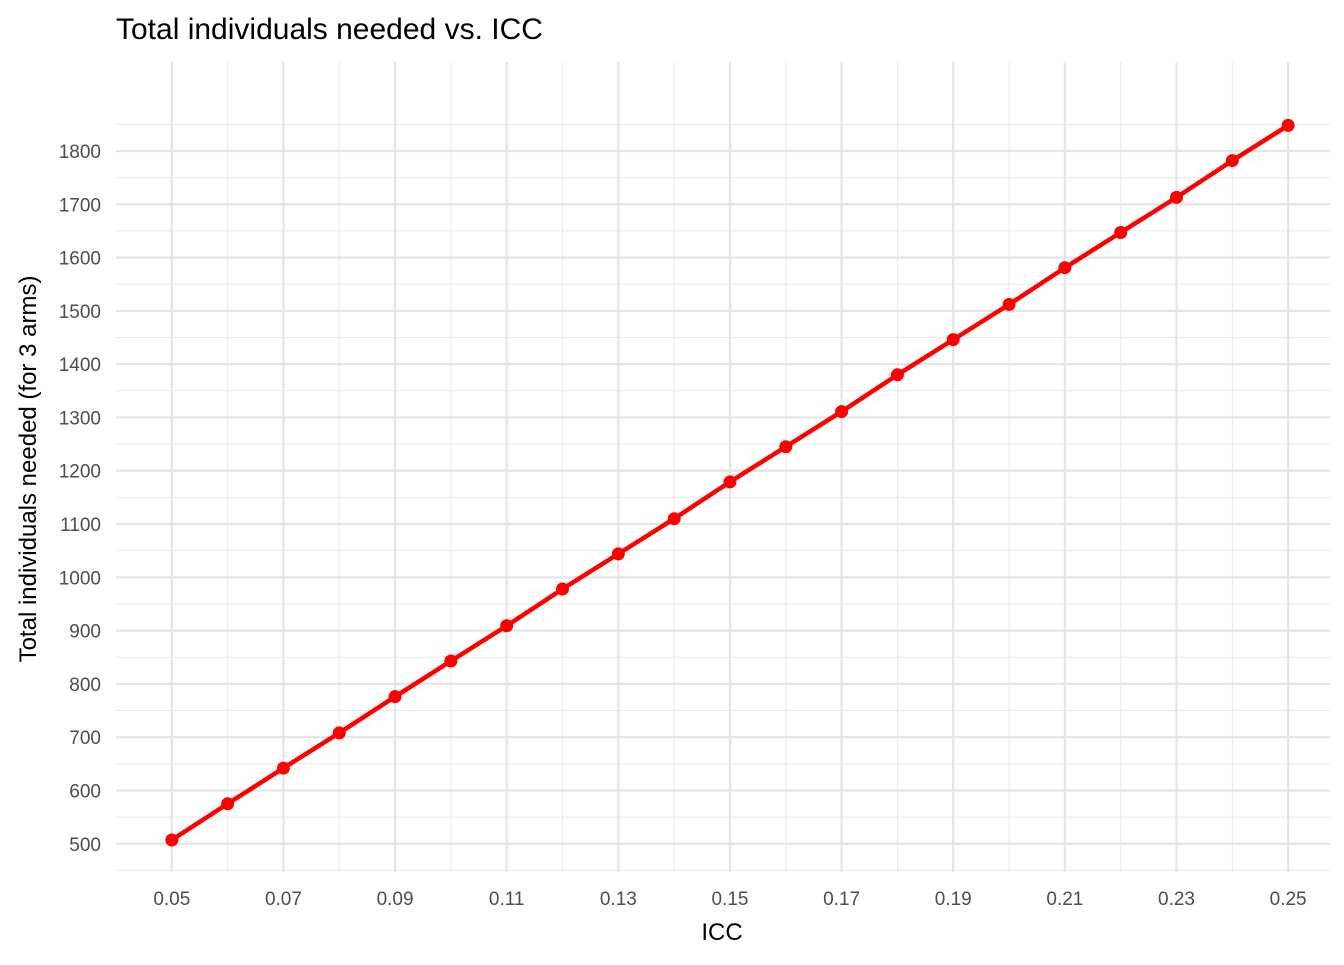 The height and width of the screenshot is (965, 1344). I want to click on y-tick-label: 500, so click(85, 845).